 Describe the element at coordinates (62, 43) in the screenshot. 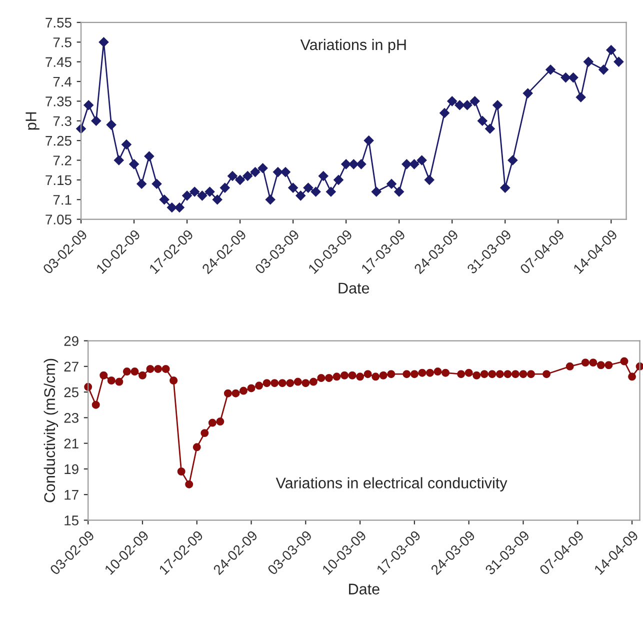

I see `y-tick-label: 7.5` at that location.